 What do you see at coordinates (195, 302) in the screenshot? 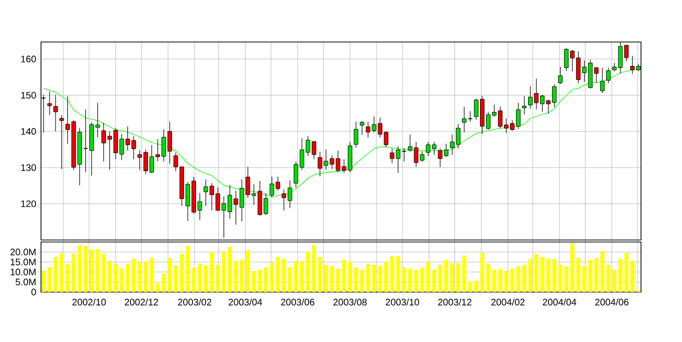
I see `x-tick-label: 2003/02` at bounding box center [195, 302].